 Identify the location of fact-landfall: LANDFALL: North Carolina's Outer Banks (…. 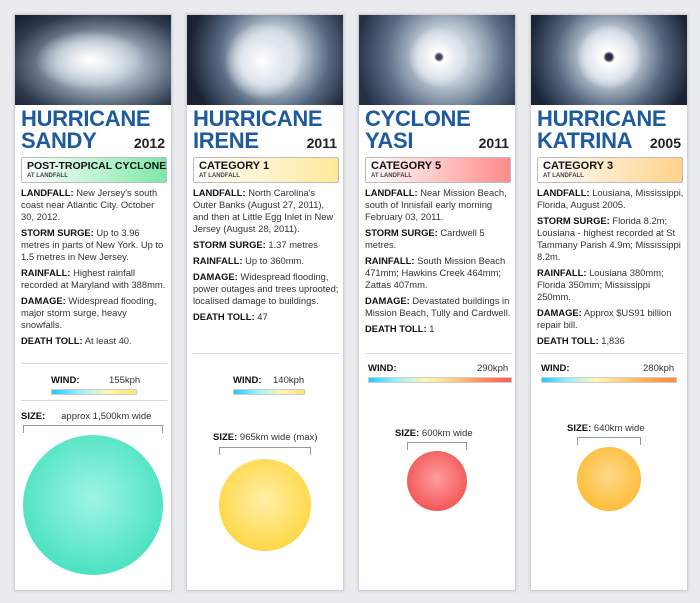
(263, 210).